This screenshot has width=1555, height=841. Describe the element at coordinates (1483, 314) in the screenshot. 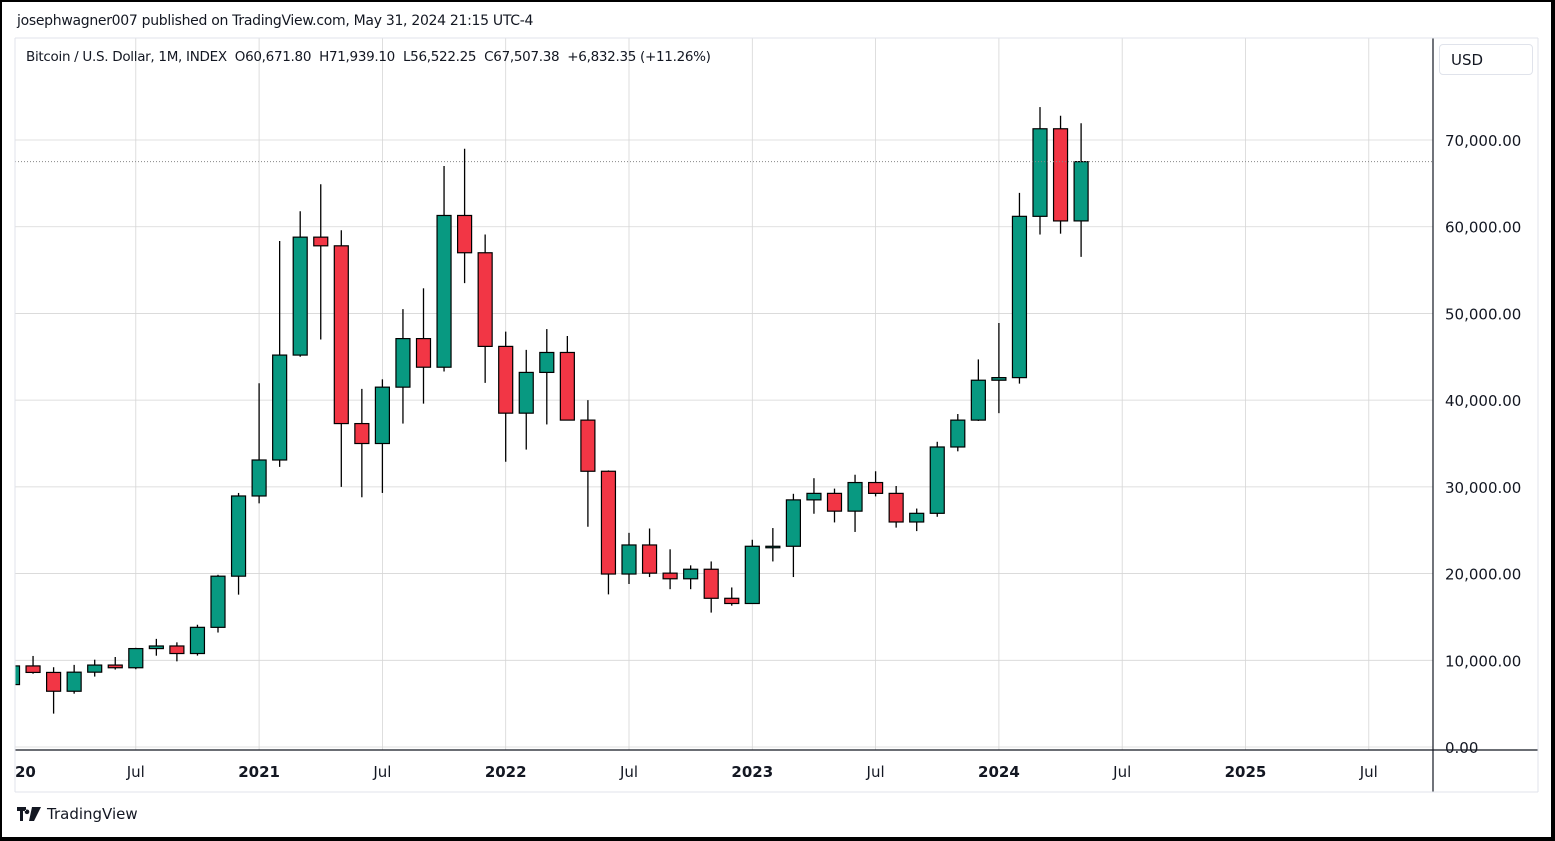

I see `price-label: 50,000.00` at that location.